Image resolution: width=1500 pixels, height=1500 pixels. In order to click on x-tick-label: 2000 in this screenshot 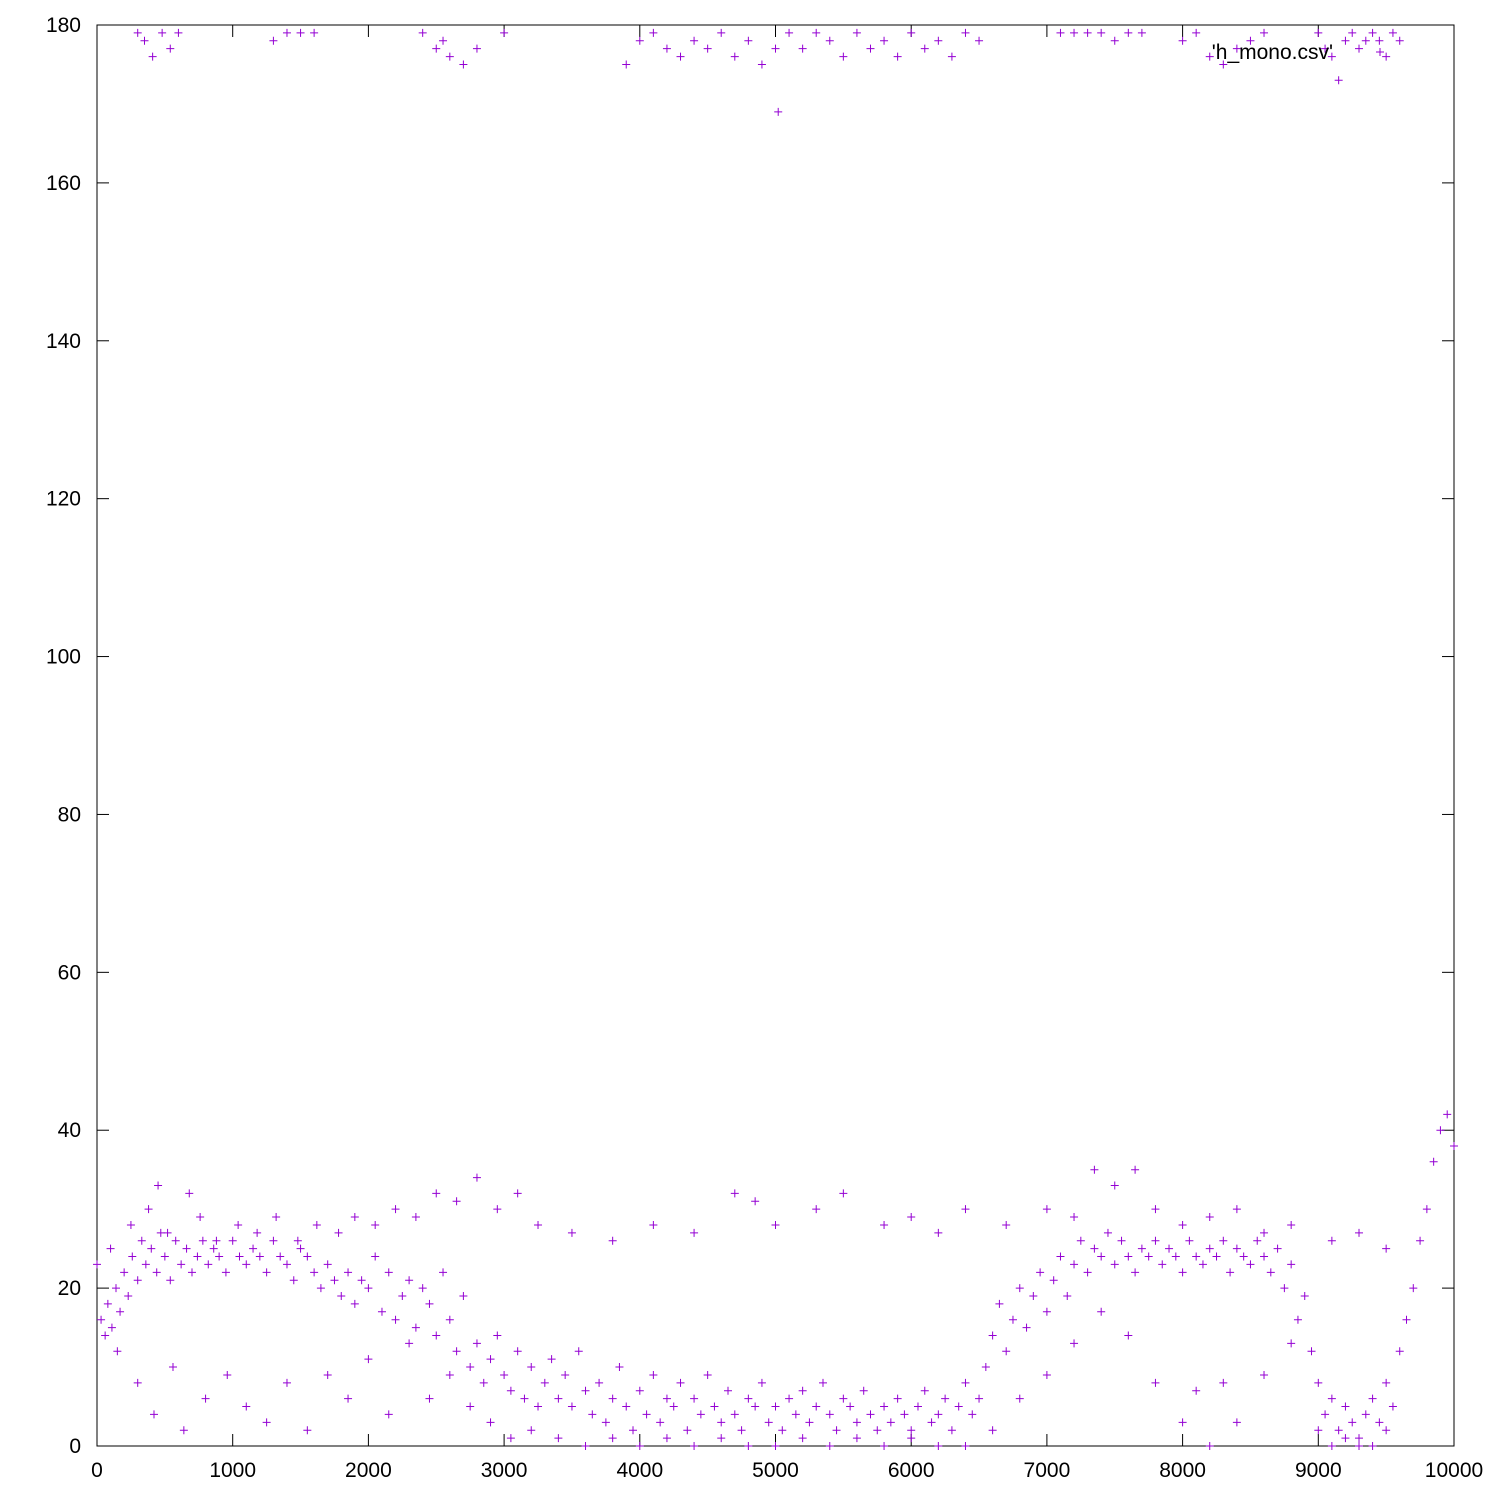, I will do `click(368, 1470)`.